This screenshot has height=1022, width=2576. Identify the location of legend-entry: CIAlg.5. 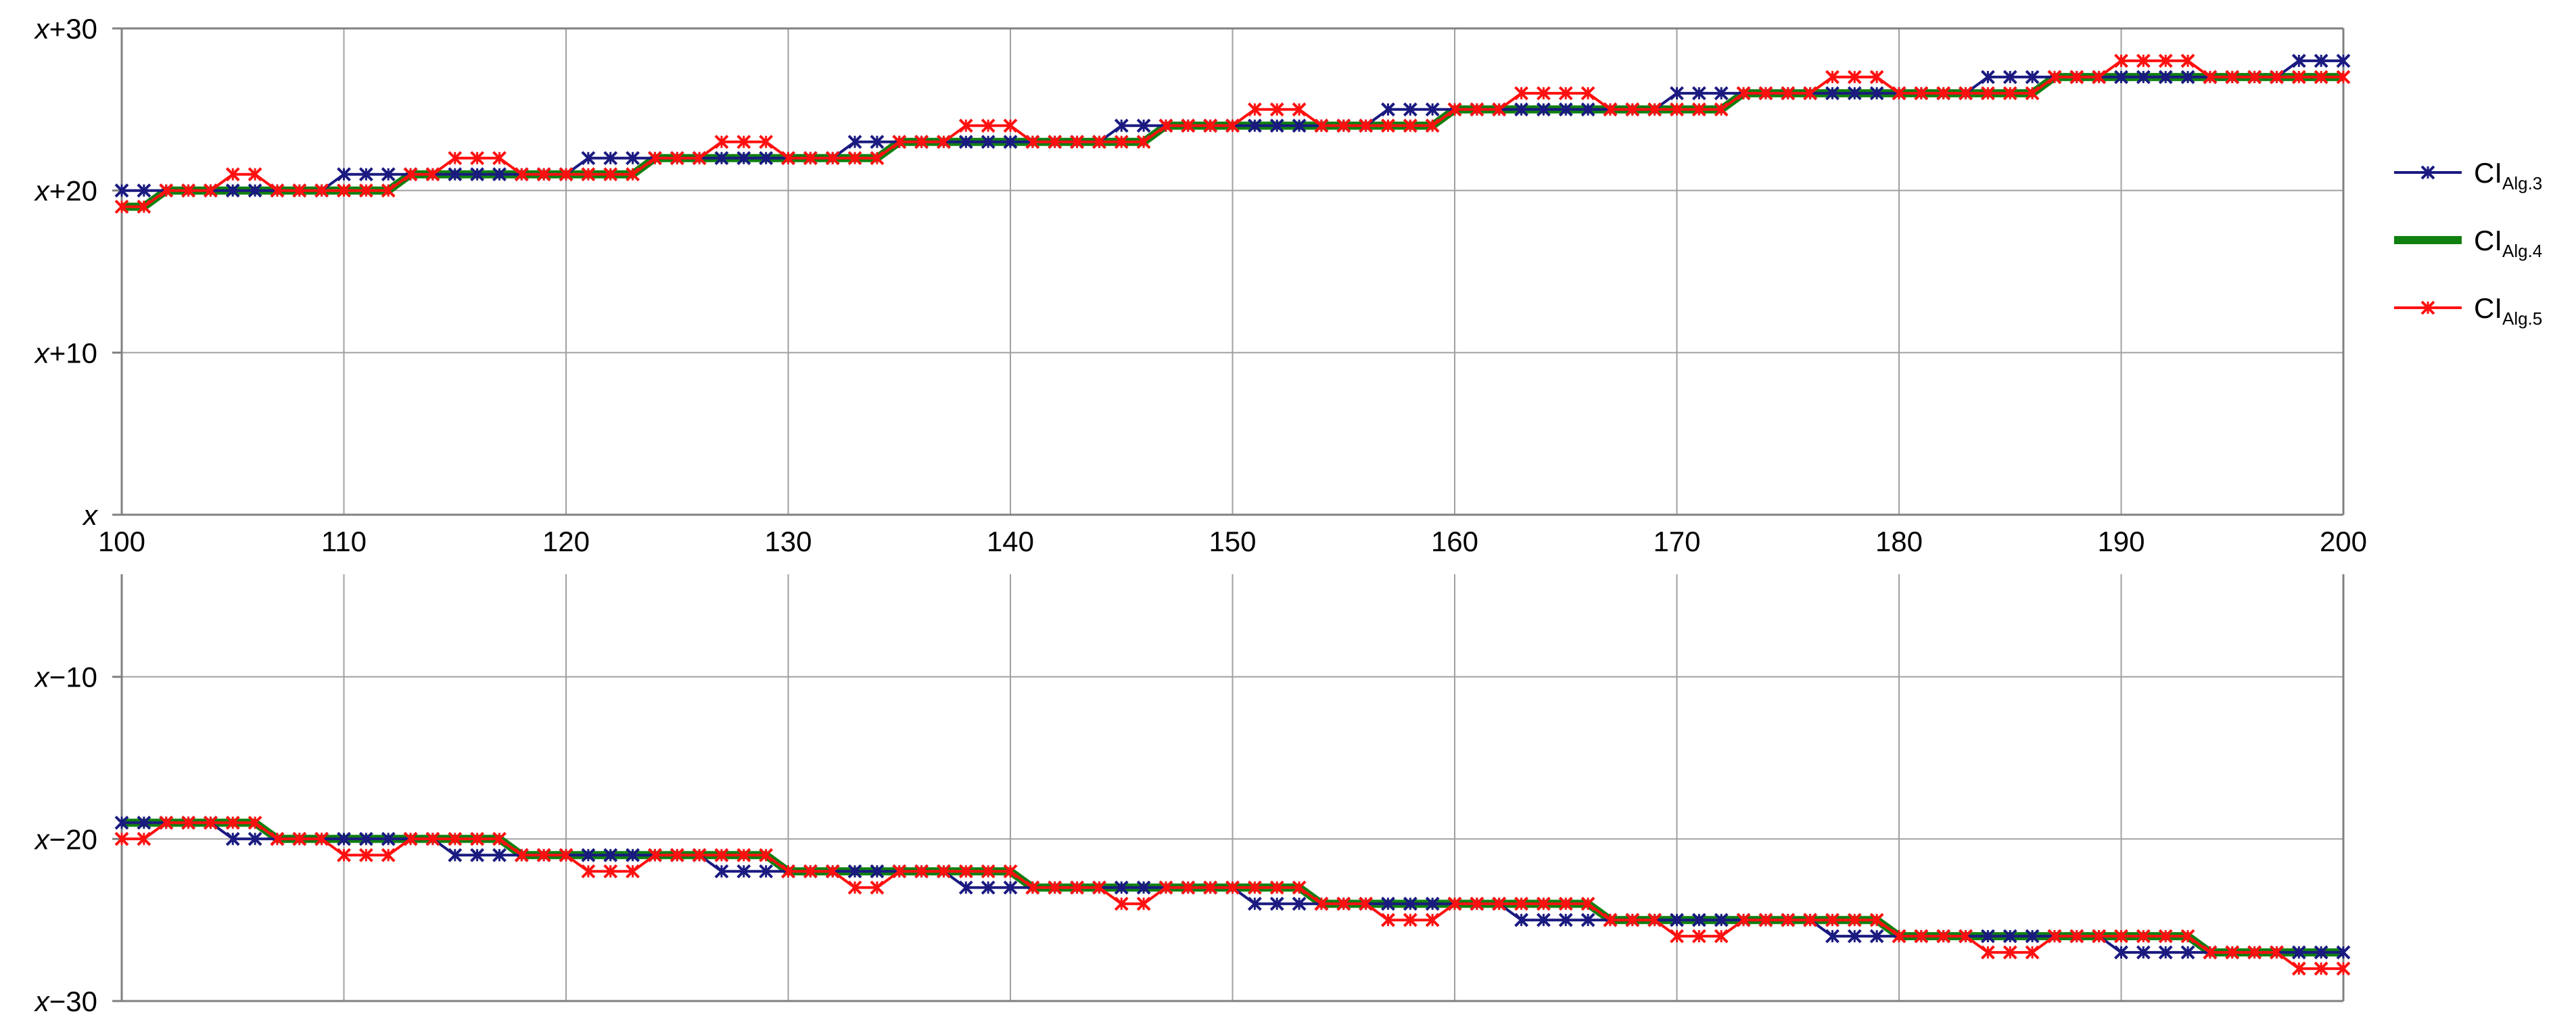
(2468, 310).